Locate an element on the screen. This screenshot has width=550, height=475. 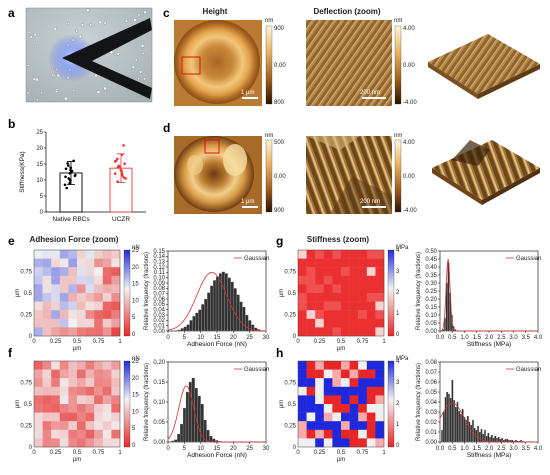
y-tick-label: 0.00 is located at coordinates (159, 332).